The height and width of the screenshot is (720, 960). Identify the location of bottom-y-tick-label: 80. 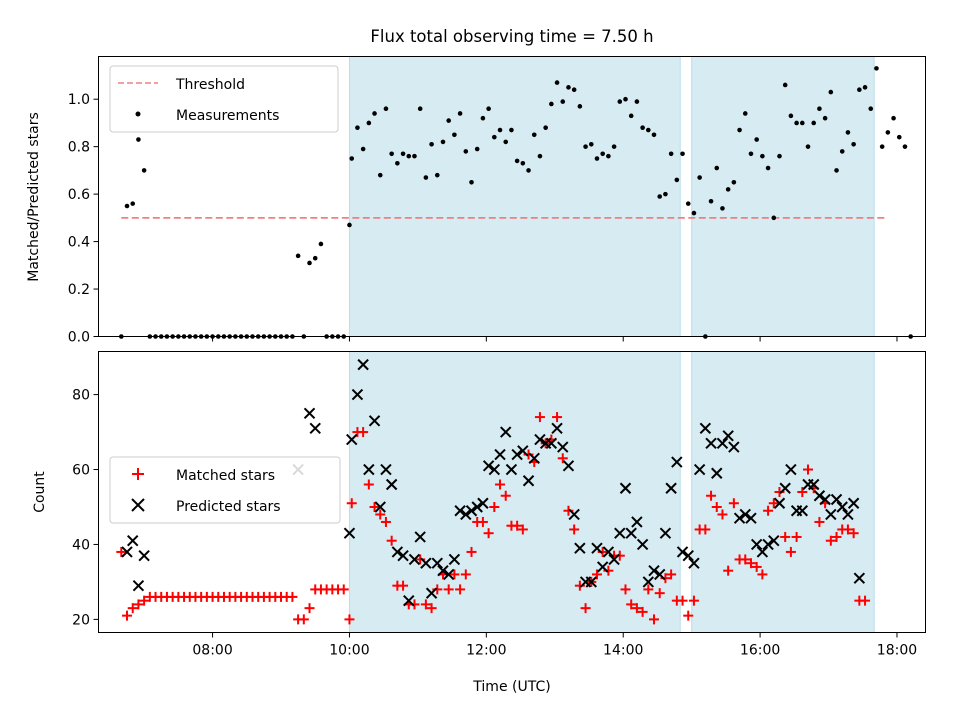
(81, 396).